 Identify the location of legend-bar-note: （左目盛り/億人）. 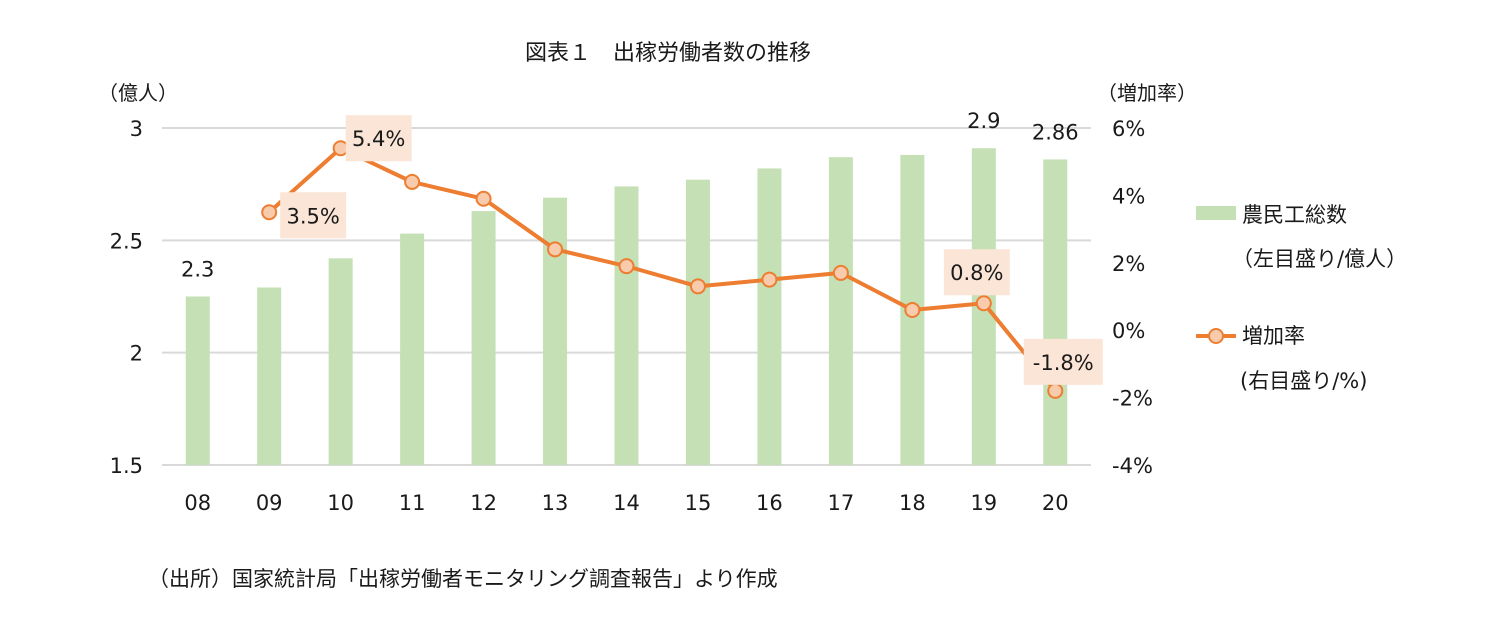
(1319, 259).